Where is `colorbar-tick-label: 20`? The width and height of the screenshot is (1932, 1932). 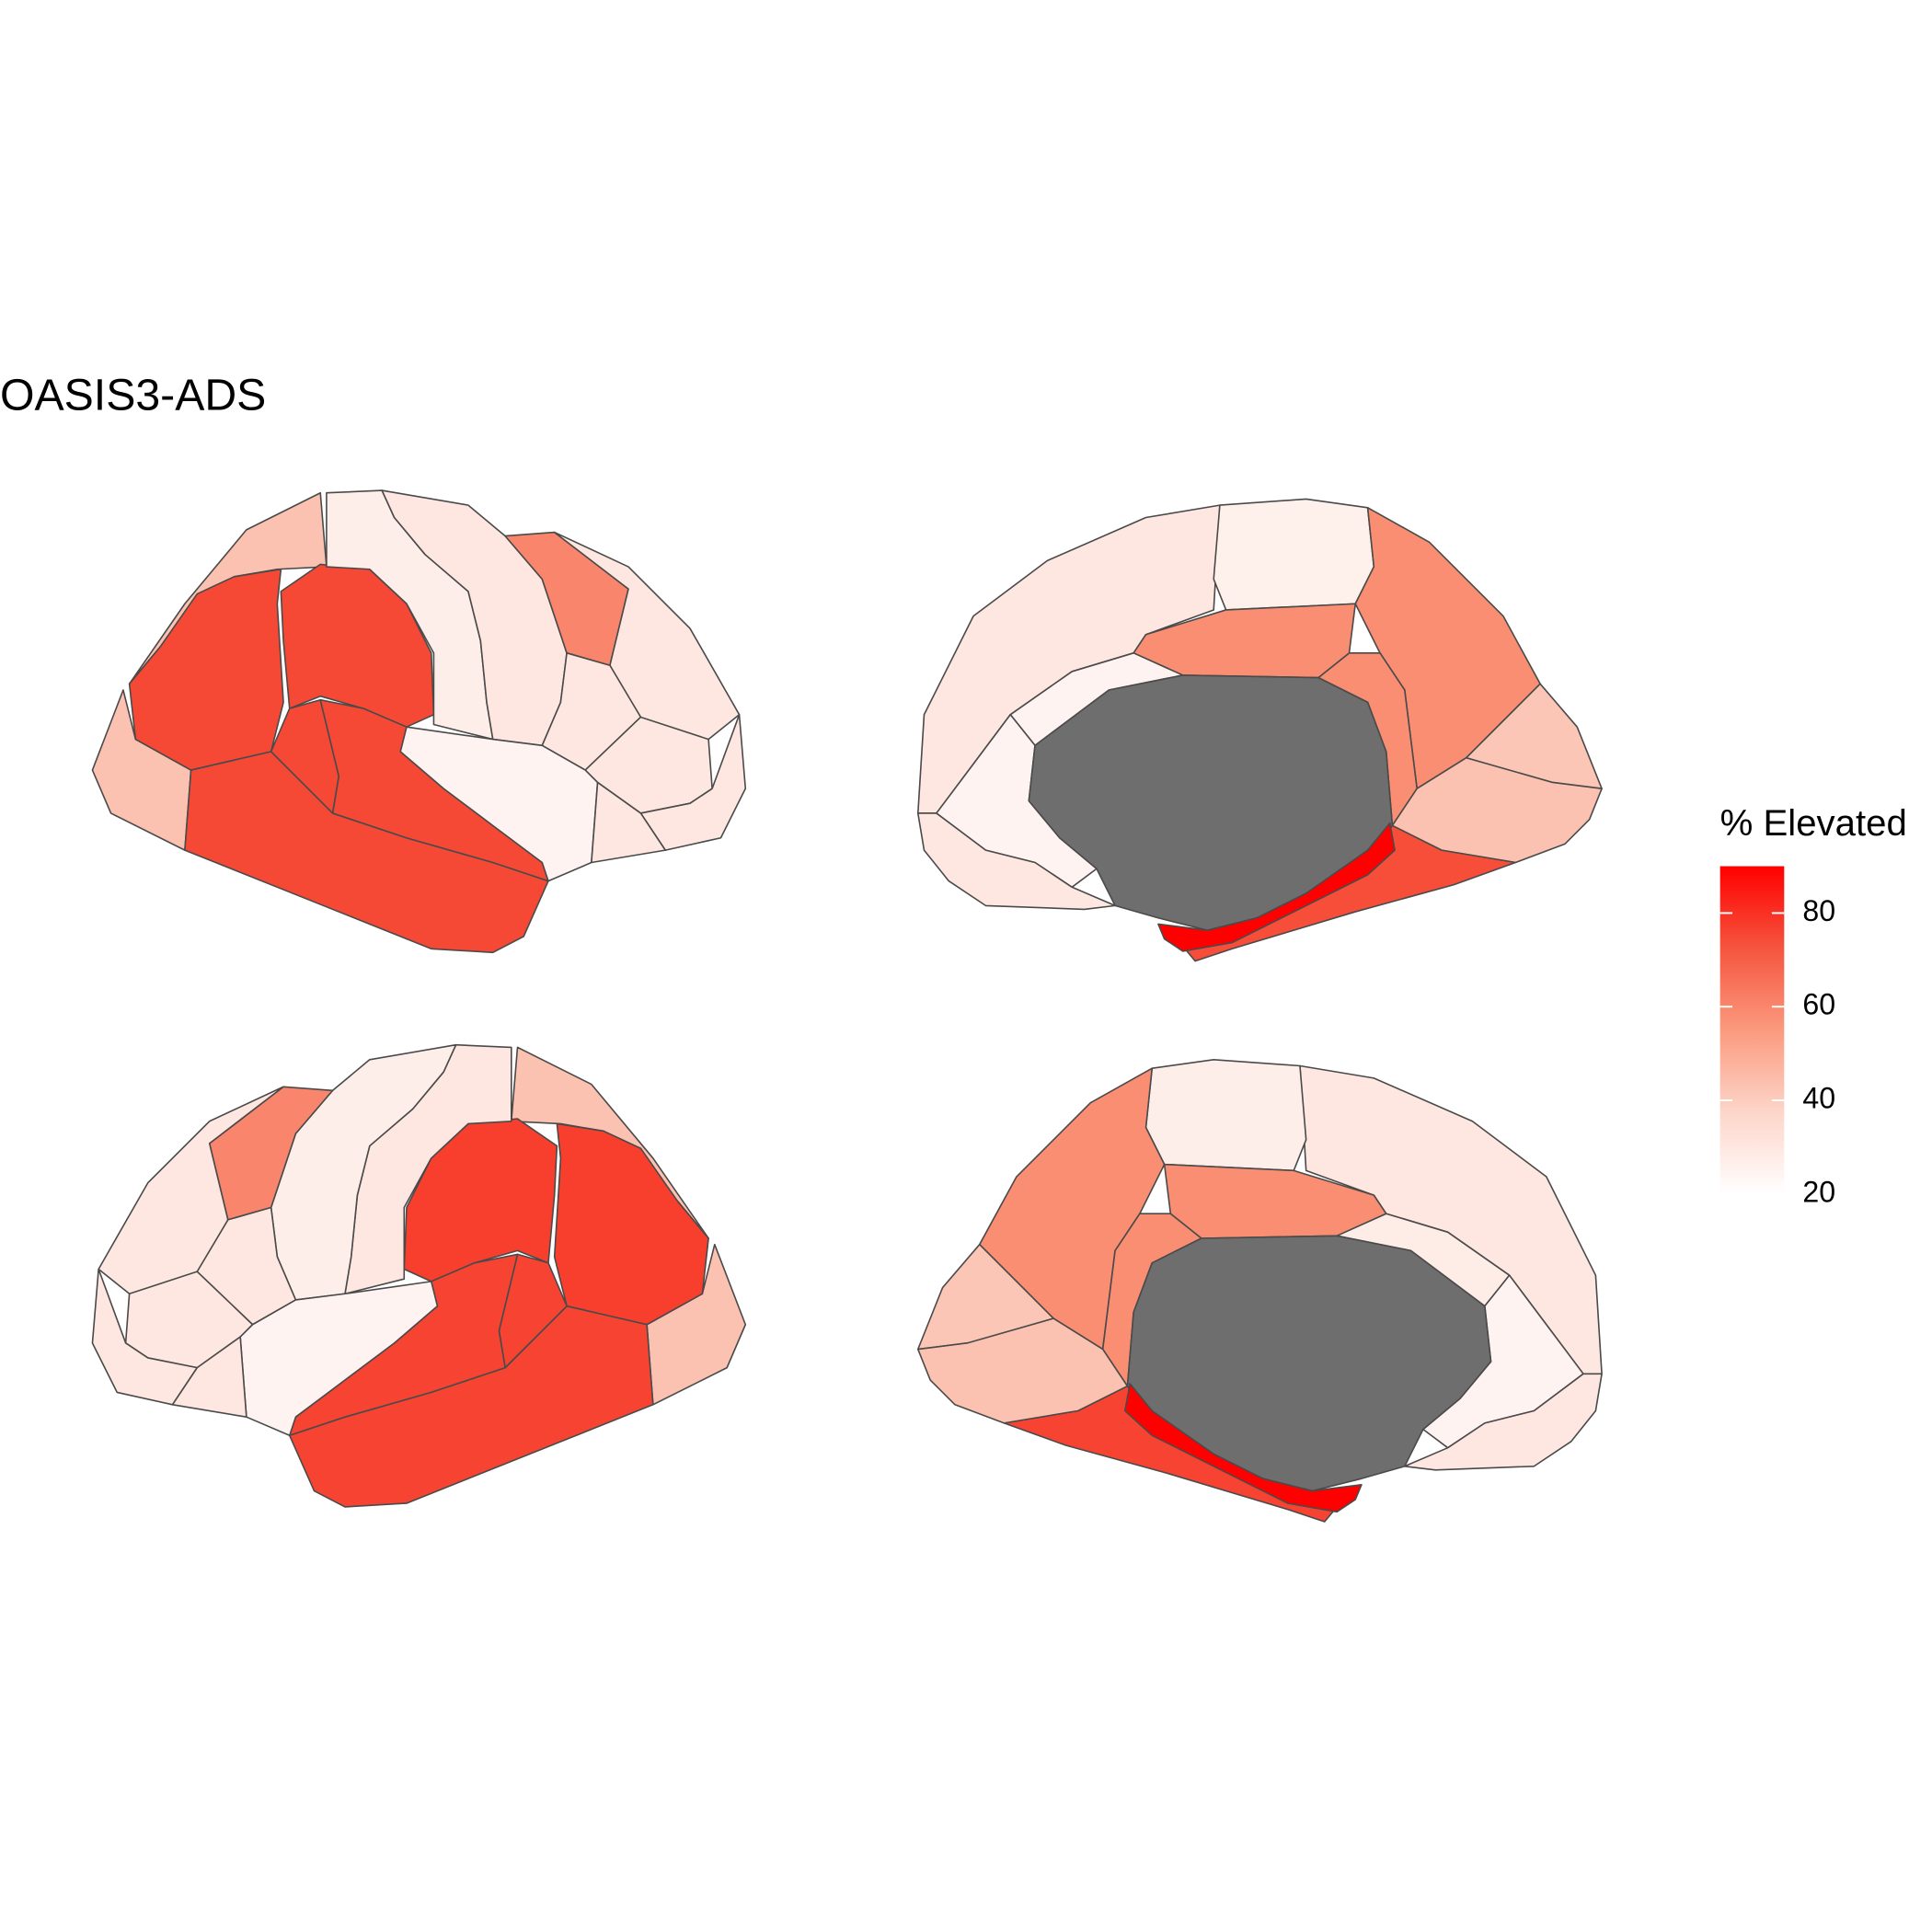 colorbar-tick-label: 20 is located at coordinates (1818, 1191).